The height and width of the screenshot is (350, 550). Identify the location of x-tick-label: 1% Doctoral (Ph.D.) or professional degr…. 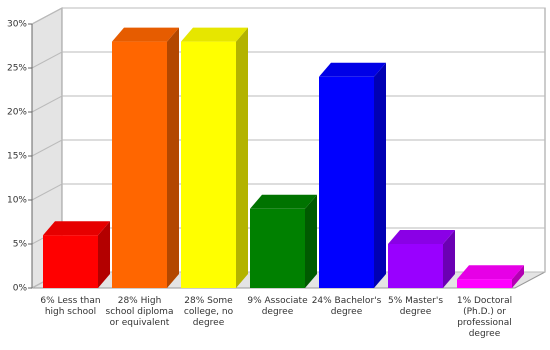
(484, 317).